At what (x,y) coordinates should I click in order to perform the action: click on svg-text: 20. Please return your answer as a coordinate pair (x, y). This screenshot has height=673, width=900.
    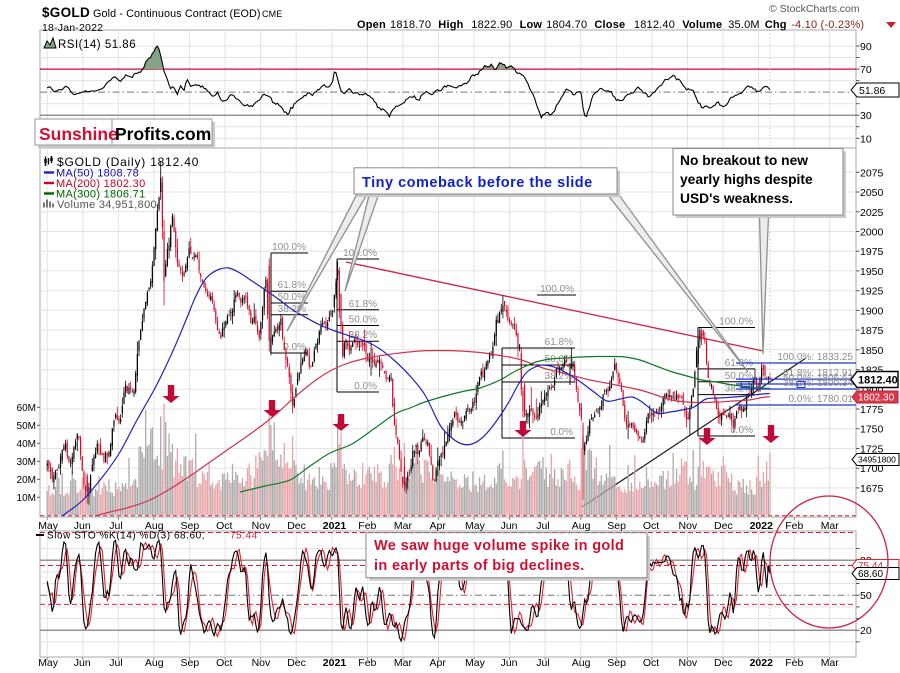
    Looking at the image, I should click on (866, 631).